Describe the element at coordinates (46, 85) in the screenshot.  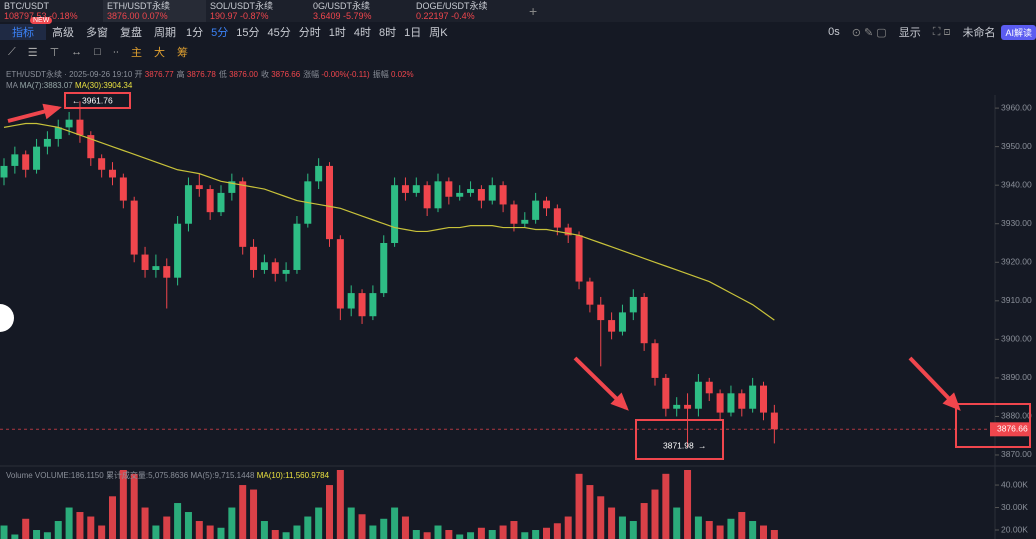
I see `ma7: MA(7):3883.07` at that location.